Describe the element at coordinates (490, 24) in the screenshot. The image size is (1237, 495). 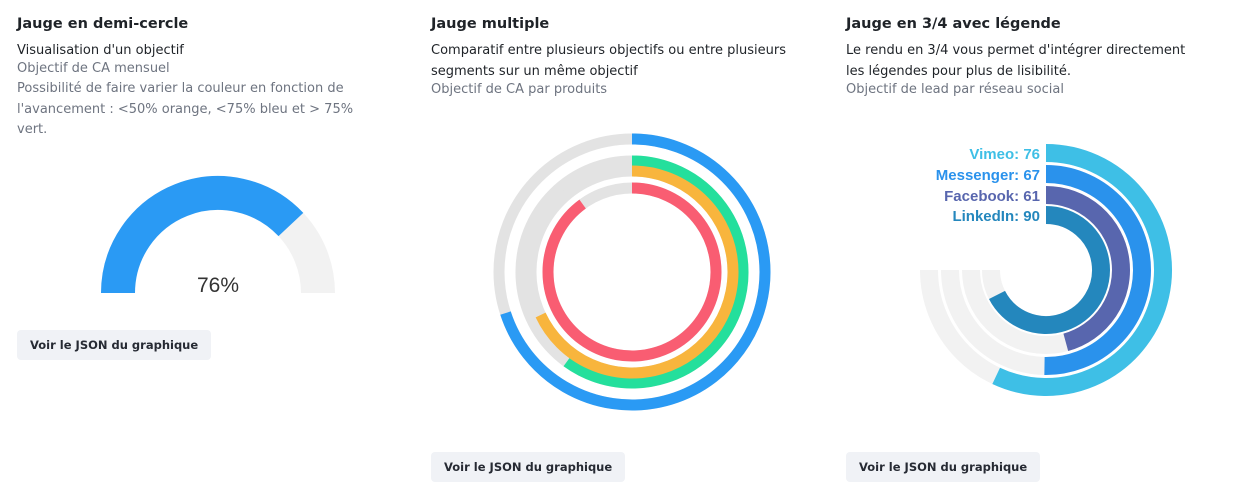
I see `panel-title: Jauge multiple` at that location.